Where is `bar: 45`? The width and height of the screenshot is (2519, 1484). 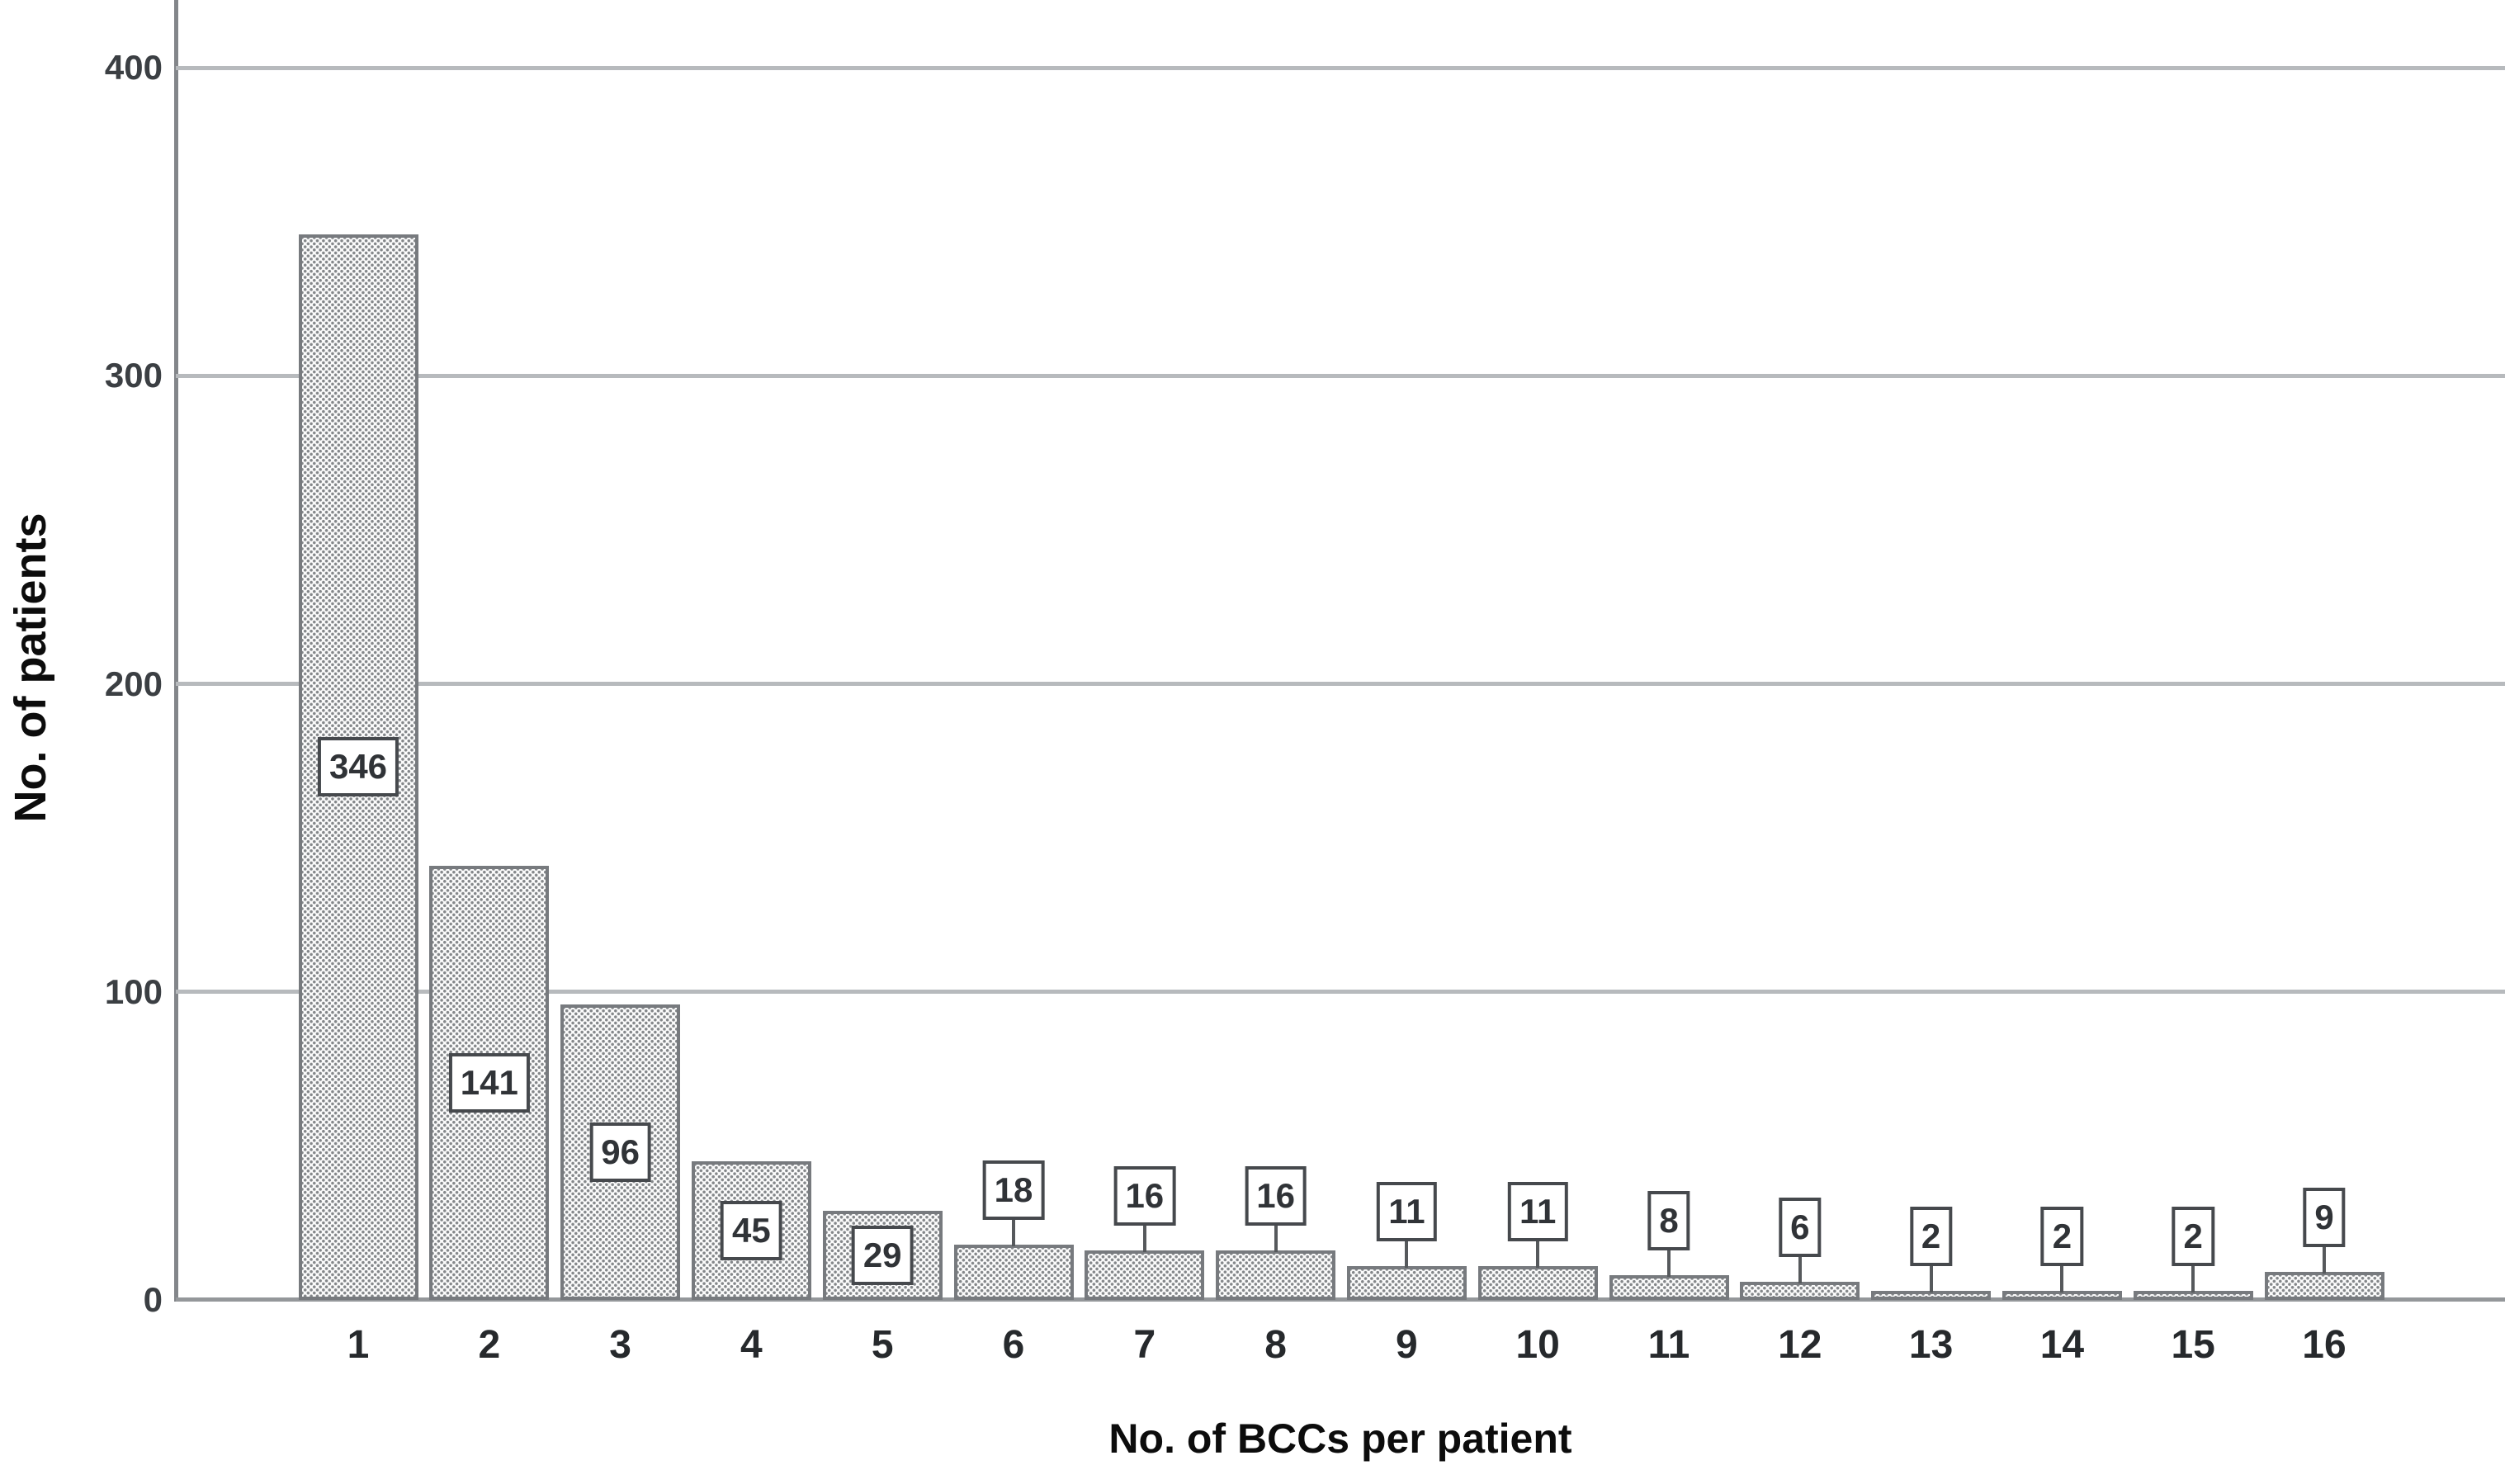 bar: 45 is located at coordinates (751, 1230).